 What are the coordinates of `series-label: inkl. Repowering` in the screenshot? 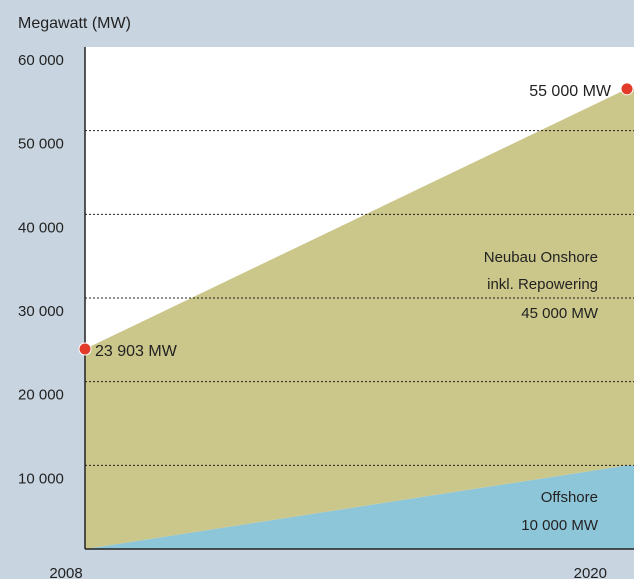 It's located at (542, 284).